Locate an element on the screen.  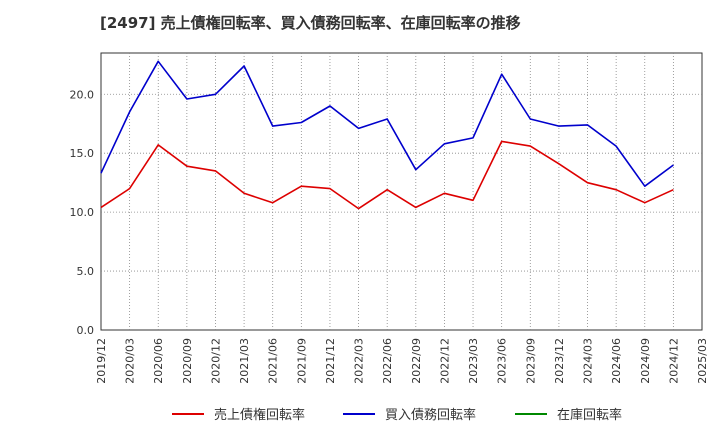
chart-title: [2497] 売上債権回転率、買入債務回転率、在庫回転率の推移 is located at coordinates (310, 23).